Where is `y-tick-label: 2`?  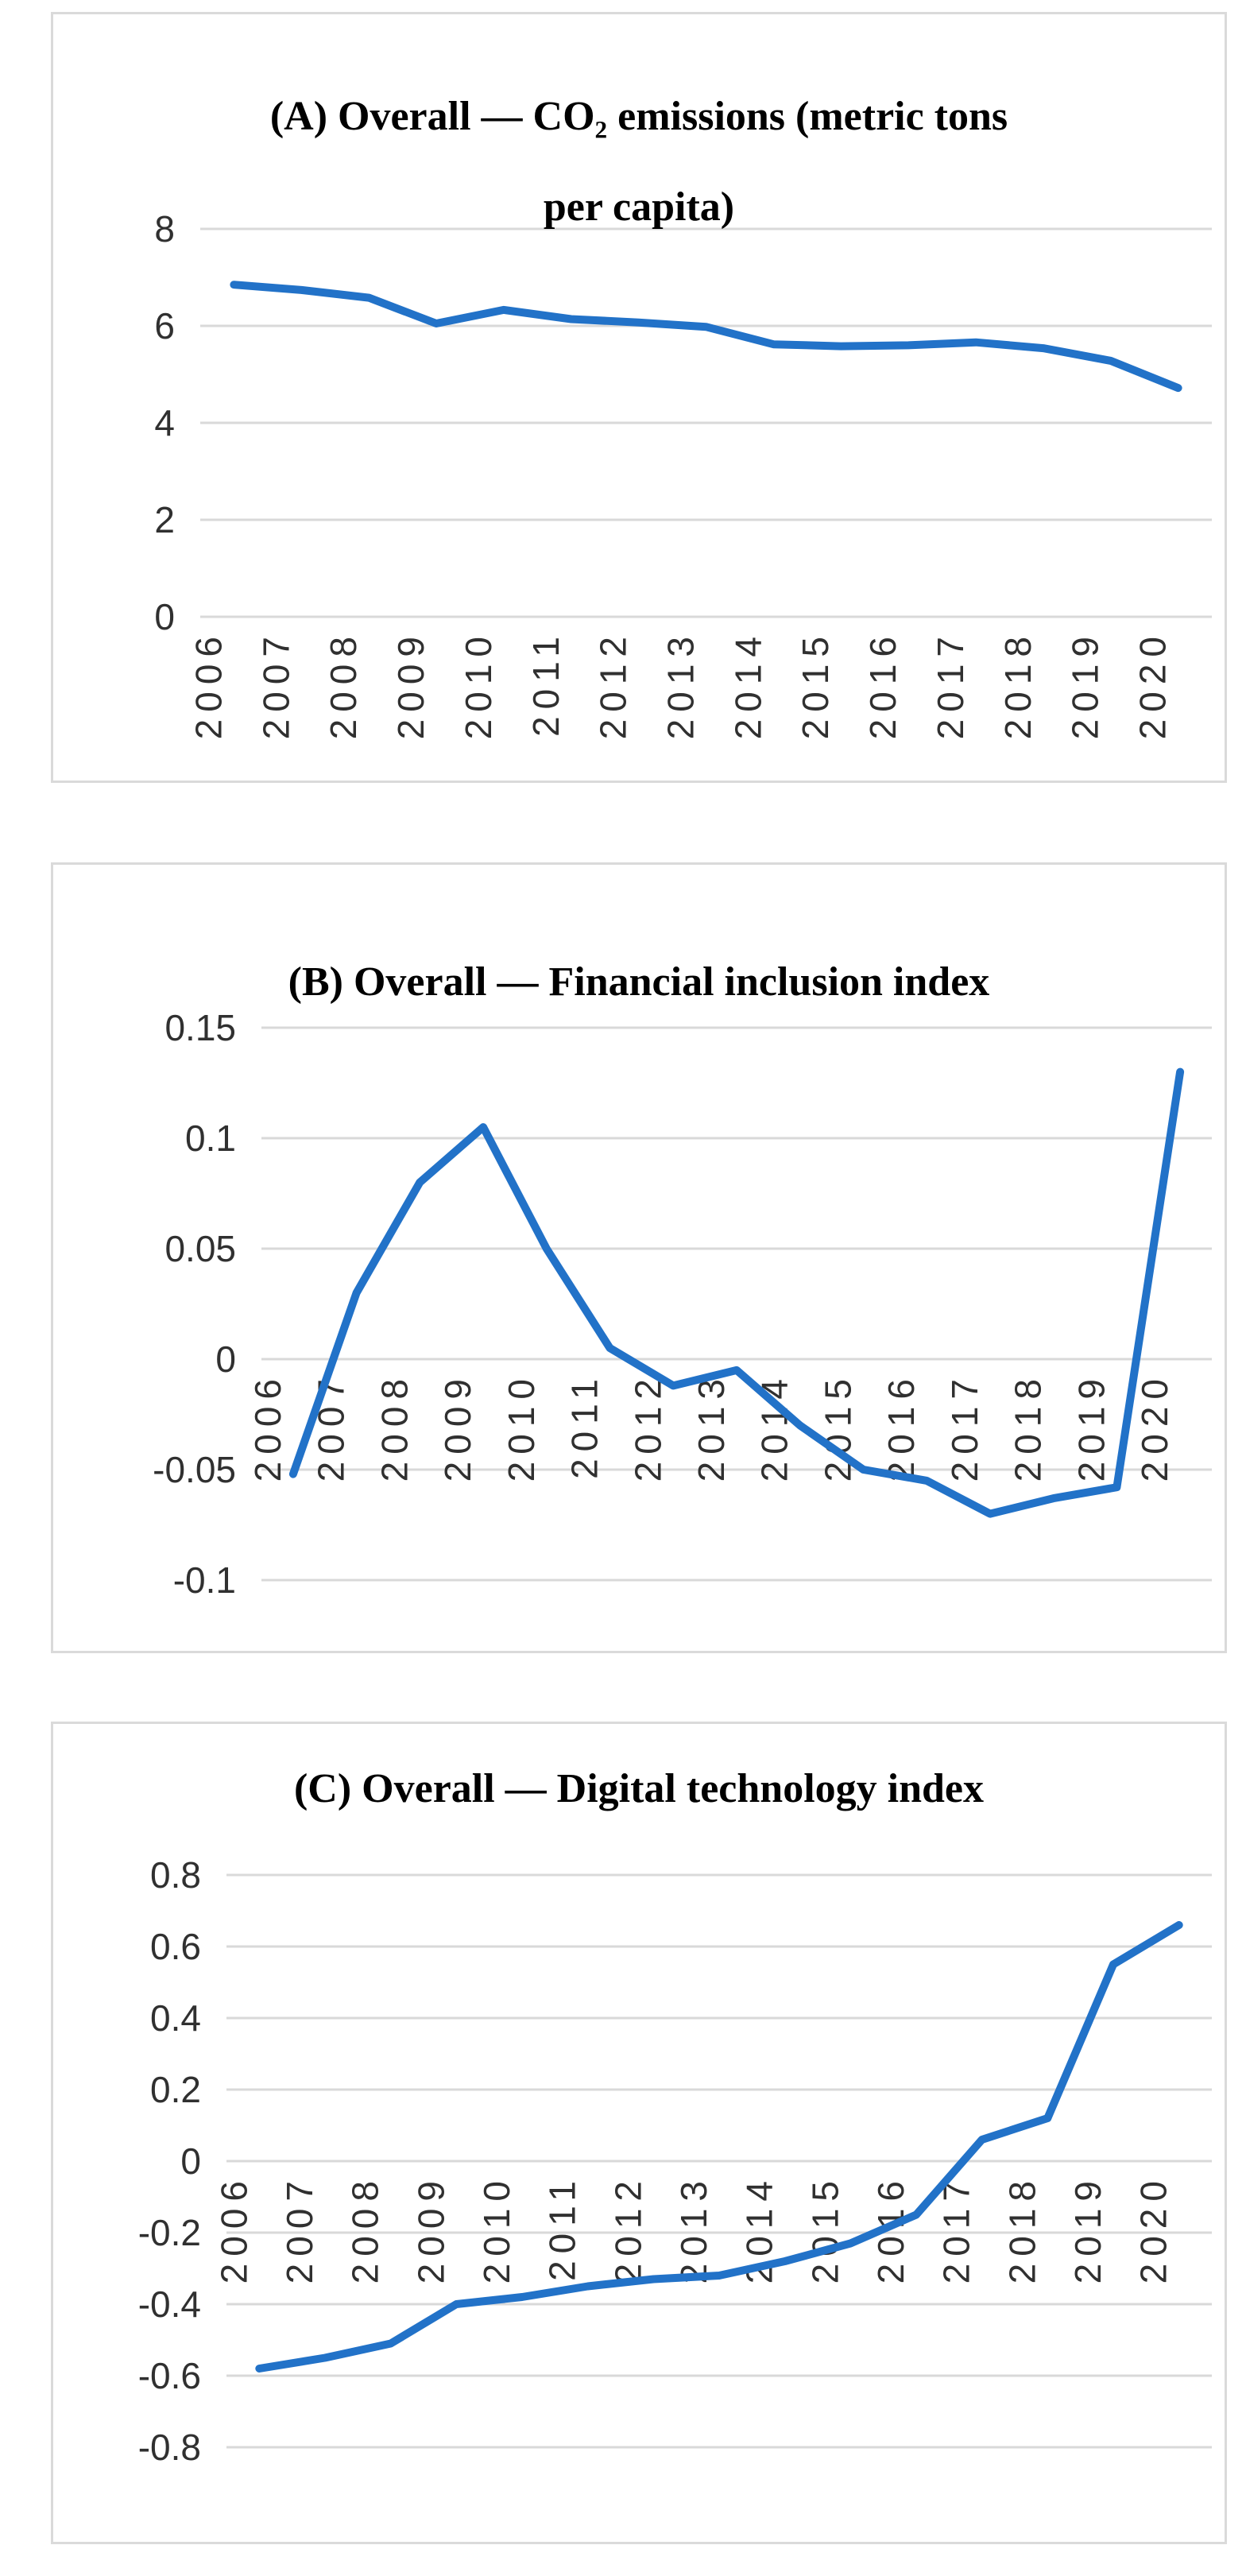 y-tick-label: 2 is located at coordinates (164, 519).